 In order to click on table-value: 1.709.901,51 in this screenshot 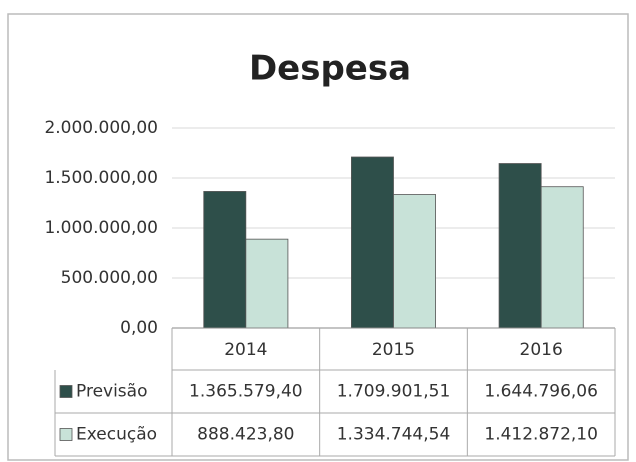, I will do `click(394, 392)`.